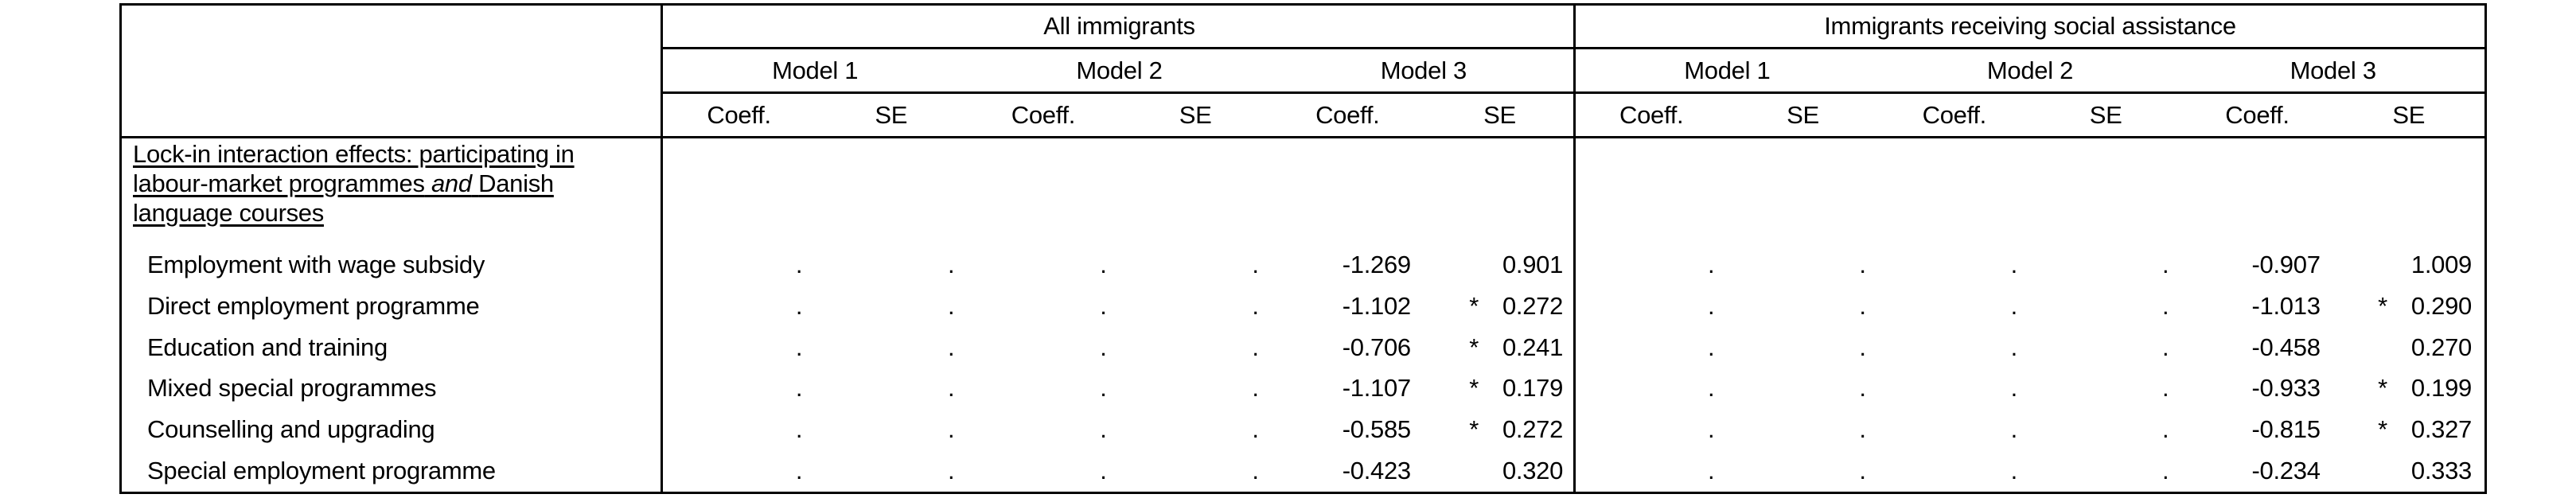 This screenshot has height=498, width=2576. I want to click on table-horizontal-rule, so click(1303, 137).